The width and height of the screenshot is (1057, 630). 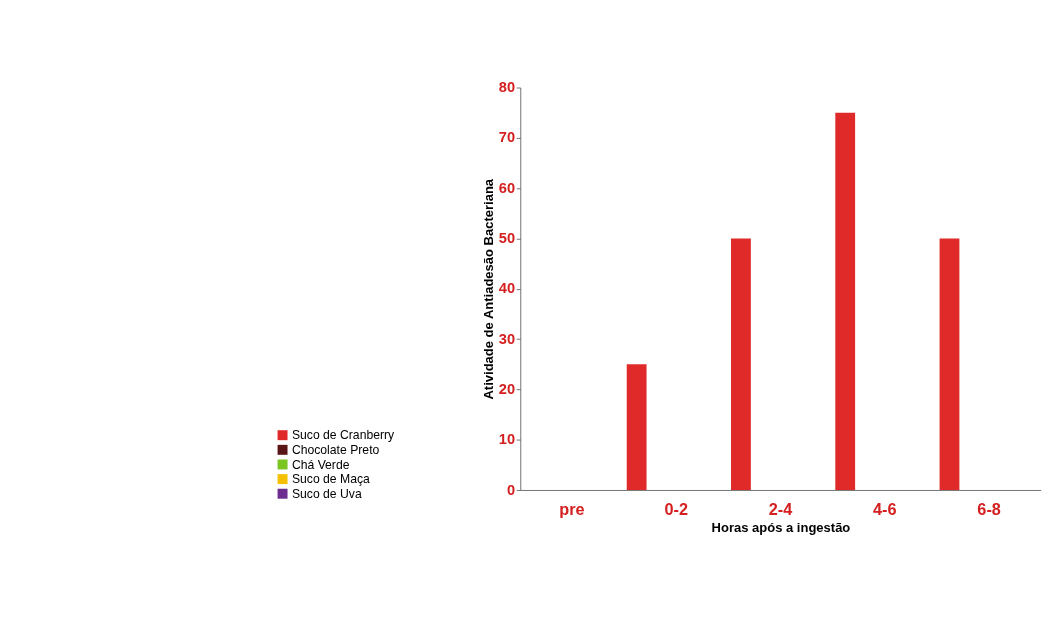 What do you see at coordinates (331, 479) in the screenshot?
I see `legend-label: Suco de Maça` at bounding box center [331, 479].